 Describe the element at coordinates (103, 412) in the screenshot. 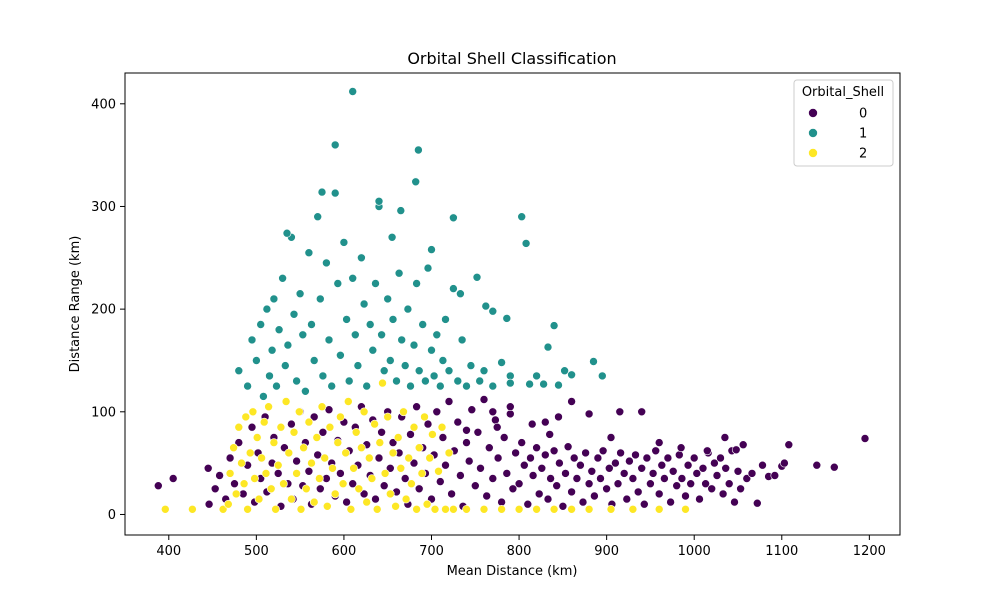

I see `y-tick-label: 100` at that location.